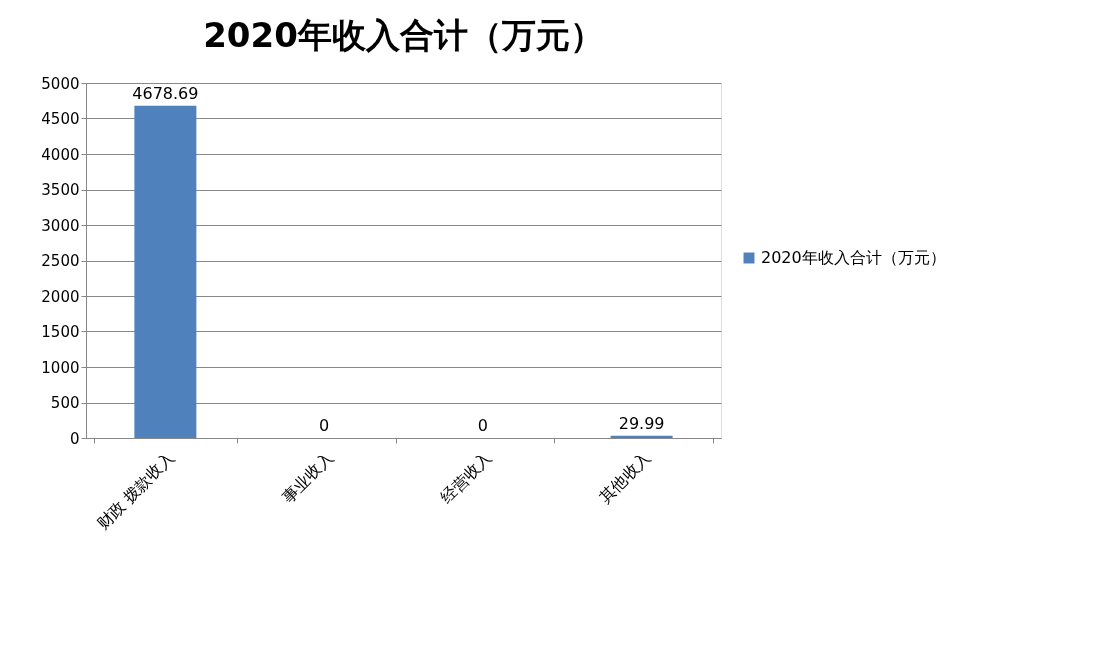 The width and height of the screenshot is (1105, 655). I want to click on legend-label: 2020年收入合计（万元）, so click(853, 257).